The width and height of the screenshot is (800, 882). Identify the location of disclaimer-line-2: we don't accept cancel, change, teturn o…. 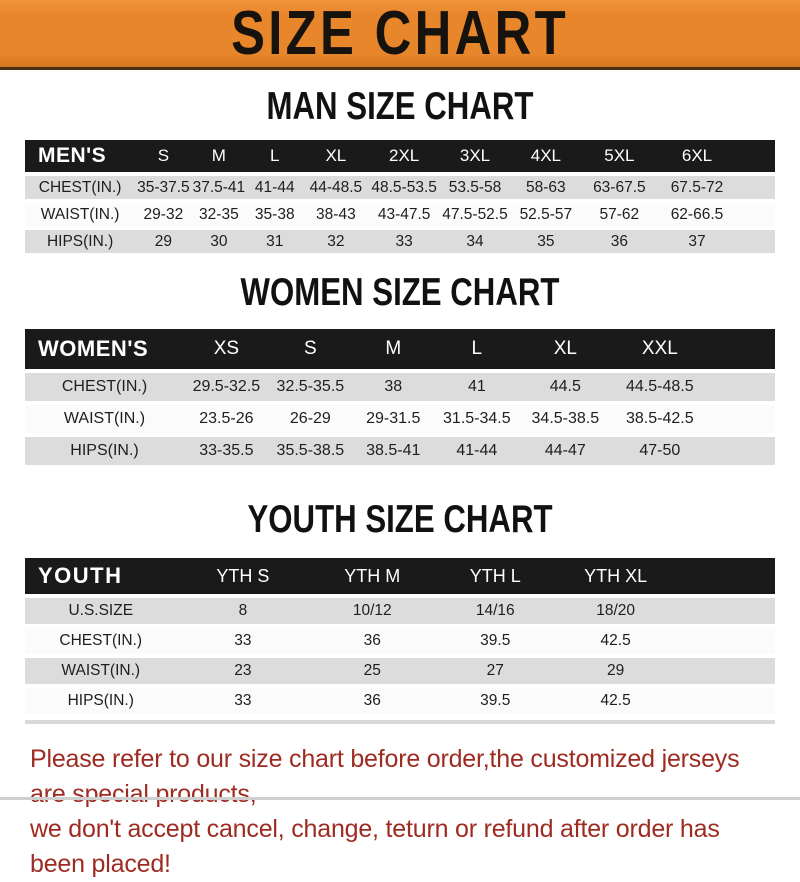
(375, 846).